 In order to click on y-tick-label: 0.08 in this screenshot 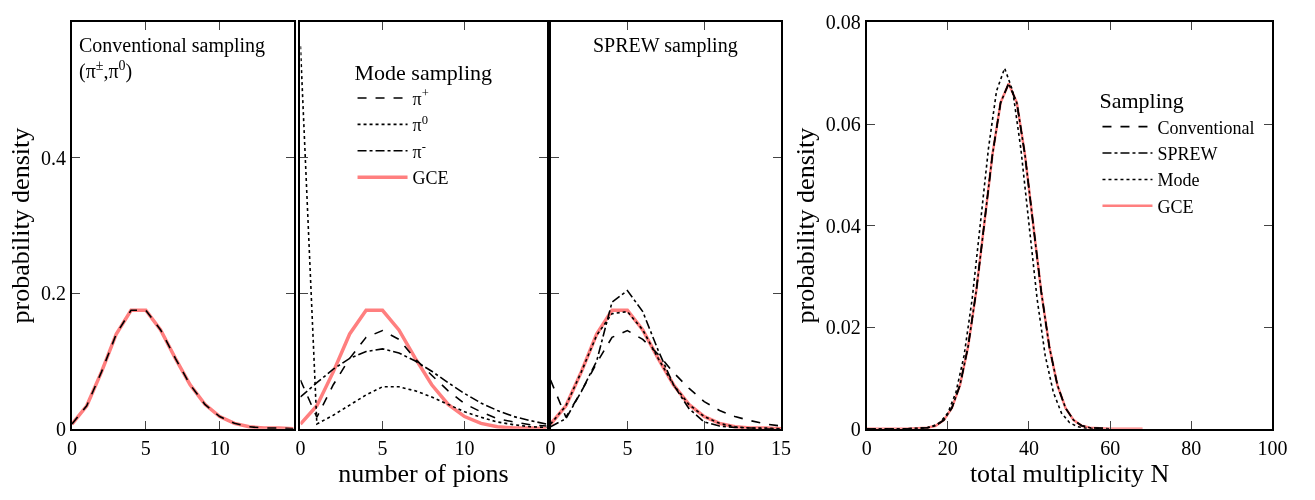, I will do `click(843, 22)`.